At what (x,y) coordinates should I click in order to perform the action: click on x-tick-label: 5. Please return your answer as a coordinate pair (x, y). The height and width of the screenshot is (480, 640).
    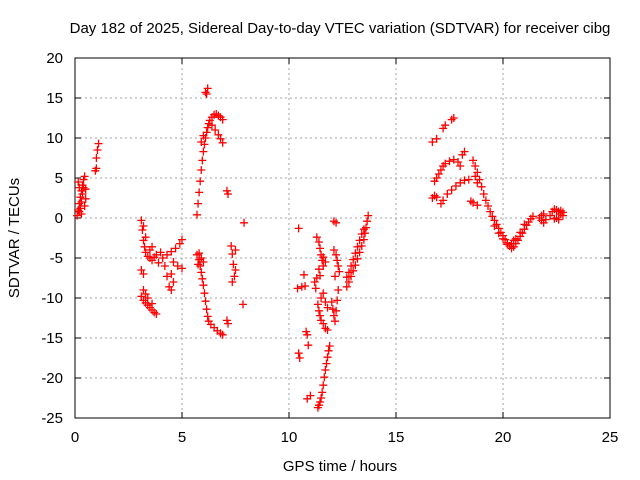
    Looking at the image, I should click on (182, 437).